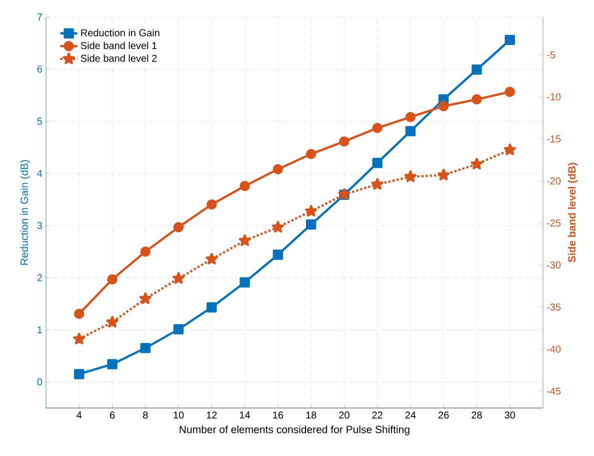  I want to click on y-tick-label: 7, so click(39, 17).